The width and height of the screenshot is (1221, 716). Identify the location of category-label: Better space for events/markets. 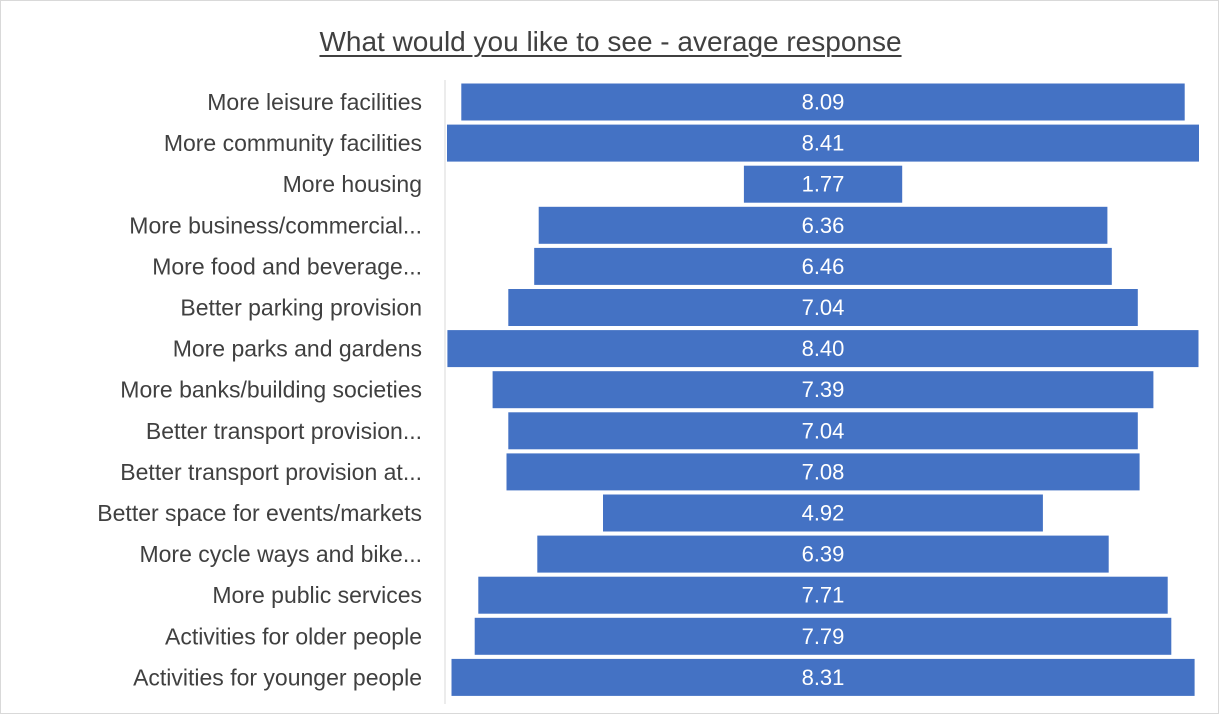
(259, 513).